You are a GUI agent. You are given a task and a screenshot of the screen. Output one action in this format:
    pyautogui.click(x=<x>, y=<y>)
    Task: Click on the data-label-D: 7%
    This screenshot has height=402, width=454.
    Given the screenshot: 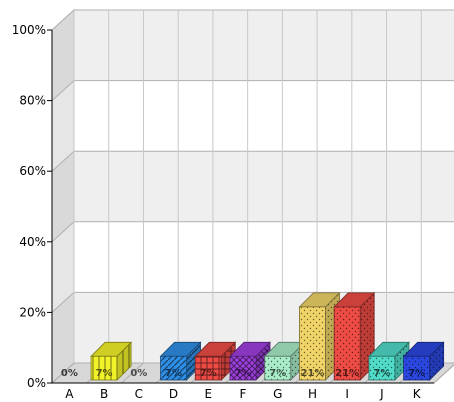 What is the action you would take?
    pyautogui.click(x=173, y=373)
    